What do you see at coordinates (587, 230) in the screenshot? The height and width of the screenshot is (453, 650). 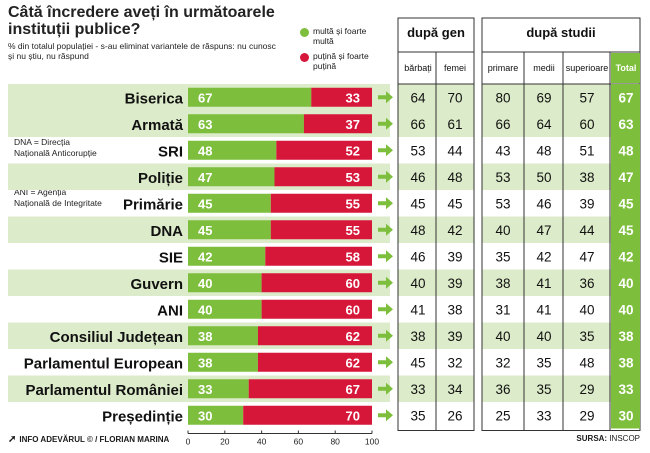 I see `table-cell-value: 44` at bounding box center [587, 230].